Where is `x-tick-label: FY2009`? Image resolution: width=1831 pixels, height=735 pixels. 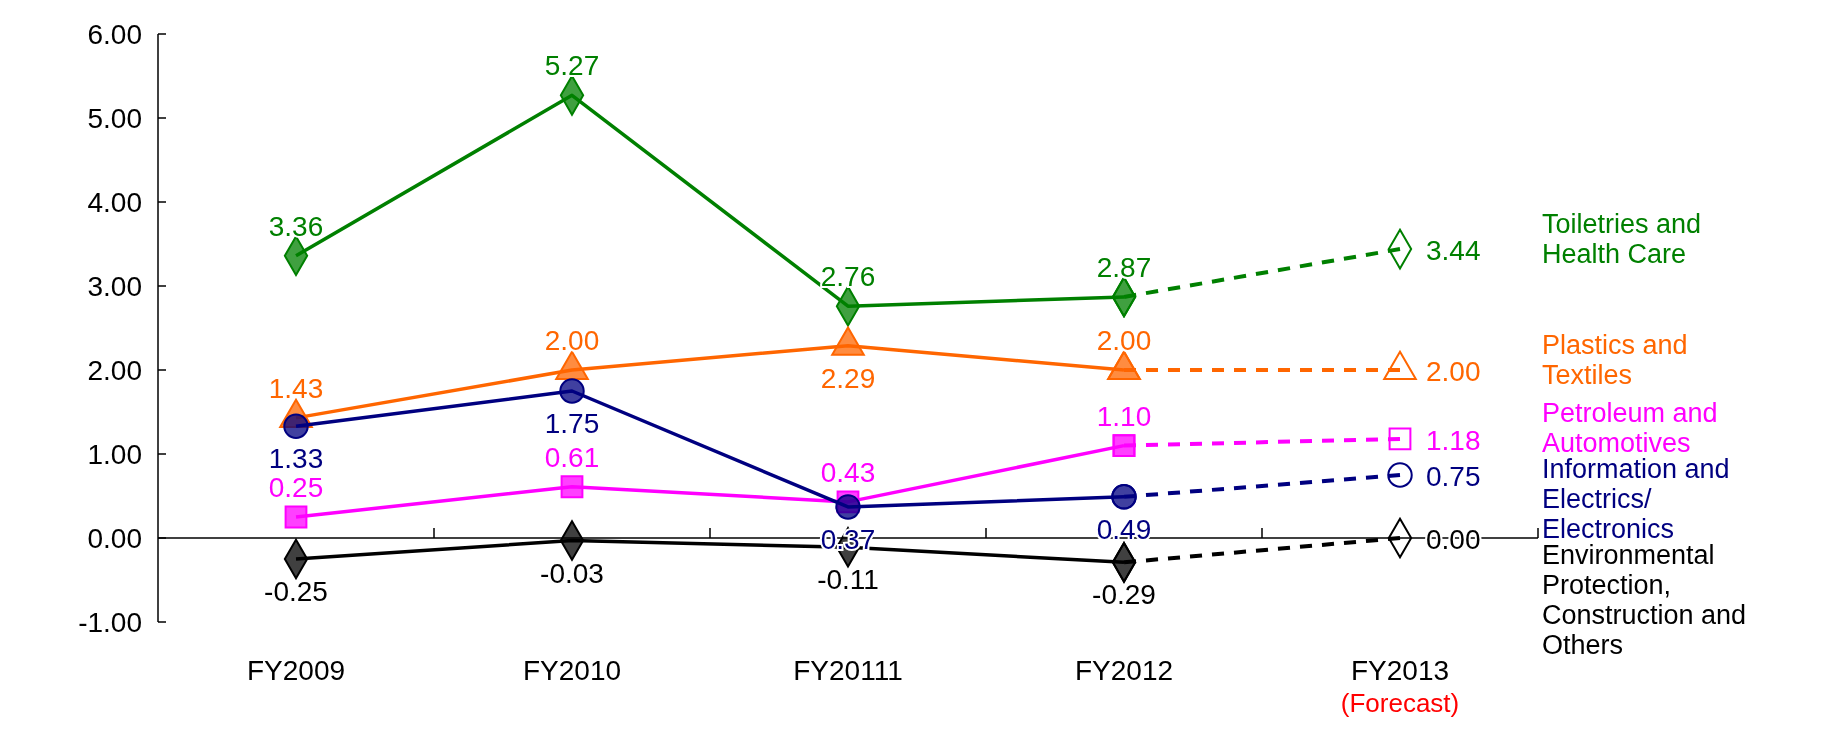
x-tick-label: FY2009 is located at coordinates (296, 670).